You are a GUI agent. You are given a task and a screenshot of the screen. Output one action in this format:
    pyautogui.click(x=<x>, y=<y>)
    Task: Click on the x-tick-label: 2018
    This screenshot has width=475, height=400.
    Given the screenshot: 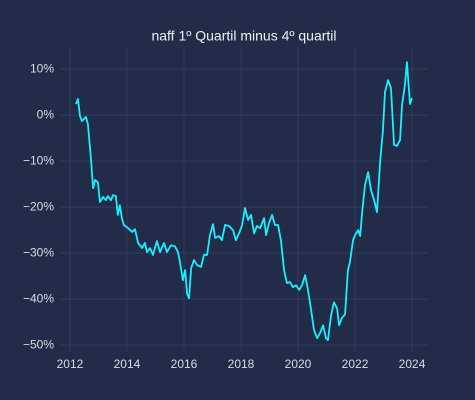 What is the action you would take?
    pyautogui.click(x=241, y=364)
    